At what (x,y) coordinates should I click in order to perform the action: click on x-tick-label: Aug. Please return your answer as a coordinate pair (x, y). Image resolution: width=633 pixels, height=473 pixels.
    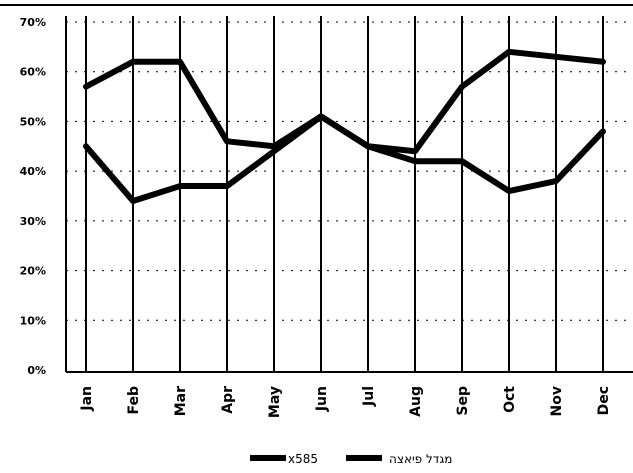
    Looking at the image, I should click on (416, 401).